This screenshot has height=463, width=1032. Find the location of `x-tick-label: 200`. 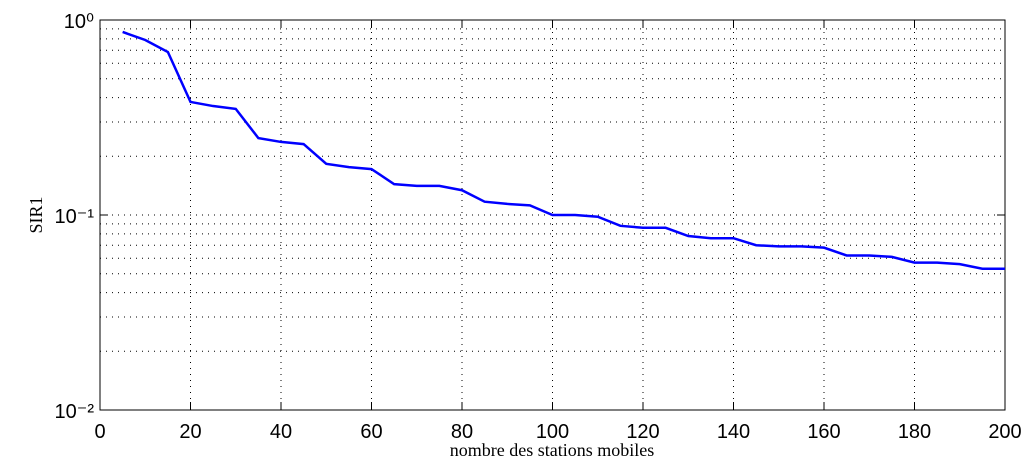

x-tick-label: 200 is located at coordinates (1004, 432).